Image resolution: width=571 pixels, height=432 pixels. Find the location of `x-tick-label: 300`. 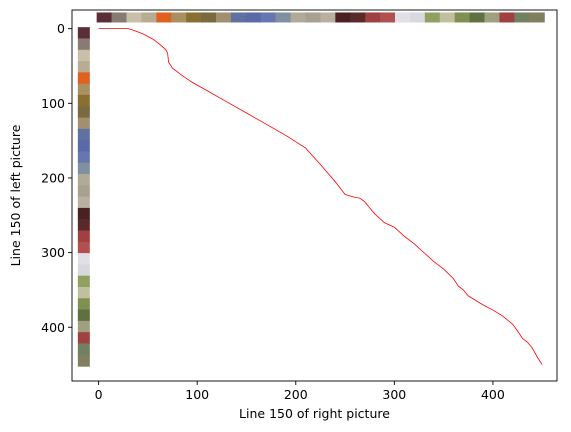

x-tick-label: 300 is located at coordinates (394, 394).